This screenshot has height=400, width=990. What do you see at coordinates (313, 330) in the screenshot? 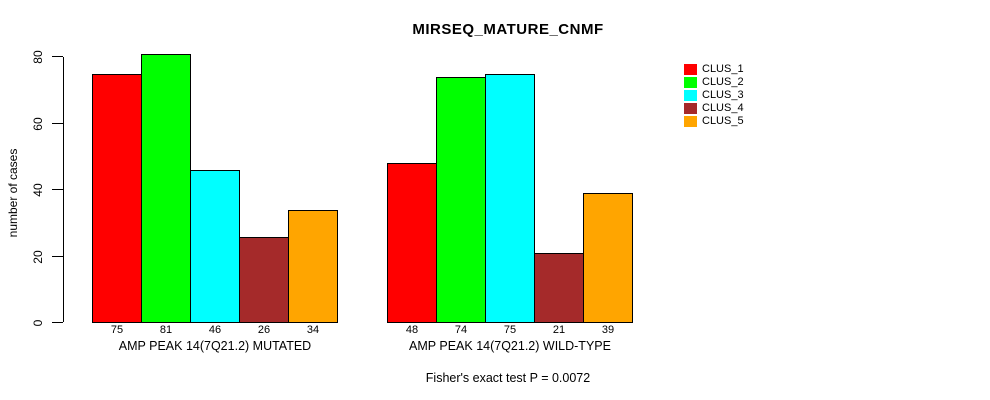
I see `bar-value-label: 34` at bounding box center [313, 330].